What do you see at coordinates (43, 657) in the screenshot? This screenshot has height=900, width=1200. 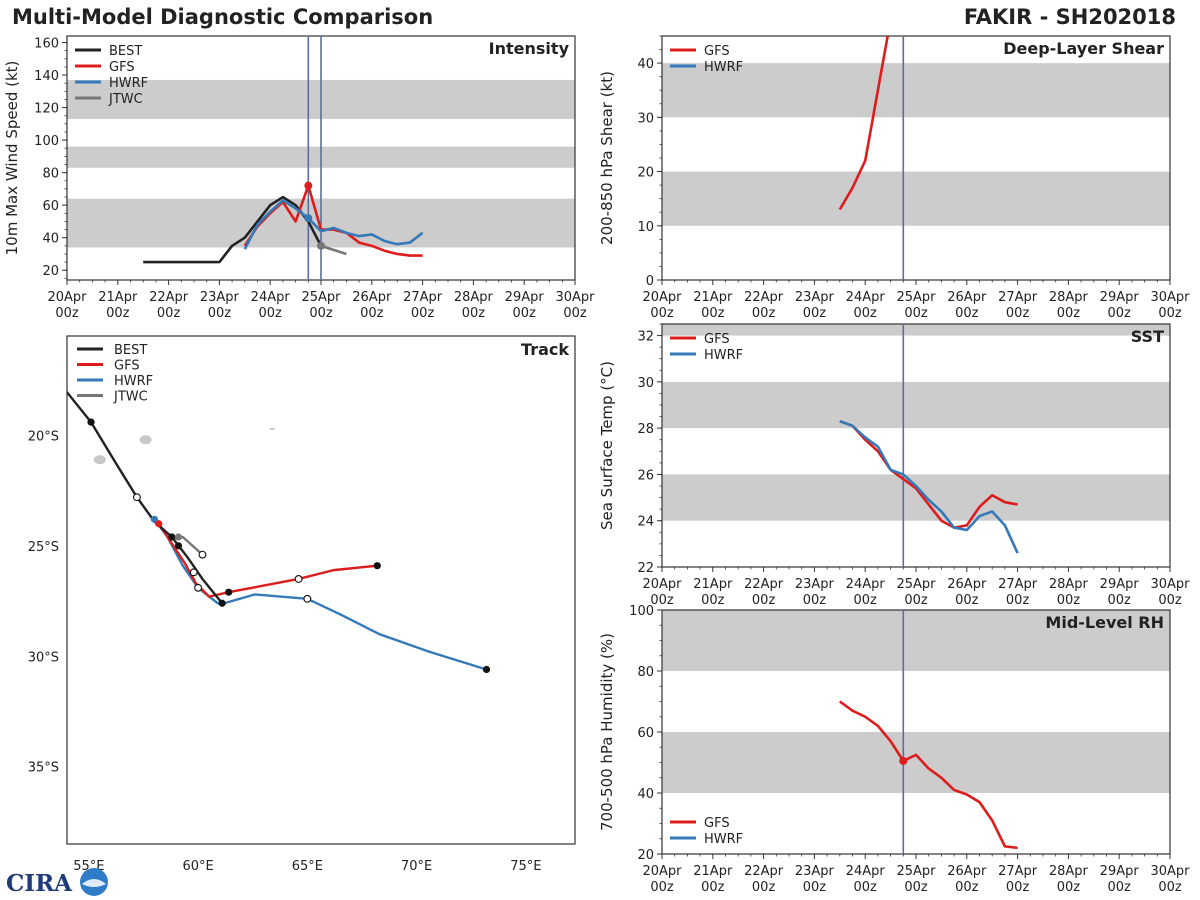 I see `track-ytick-label: 30°S` at bounding box center [43, 657].